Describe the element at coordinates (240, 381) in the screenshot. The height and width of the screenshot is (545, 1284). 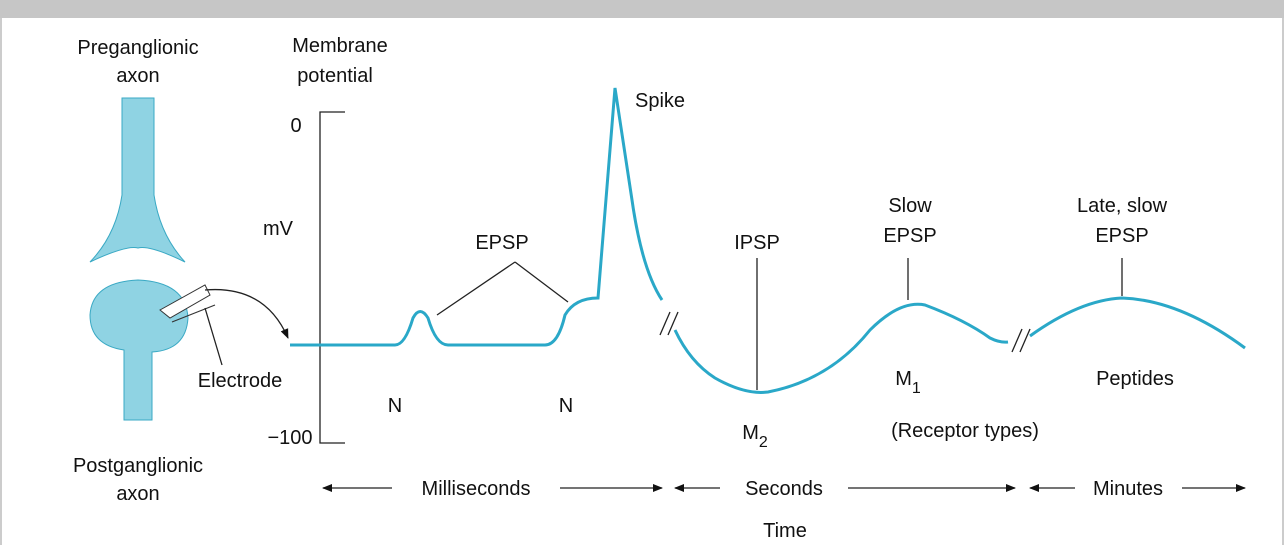
I see `label: Electrode` at that location.